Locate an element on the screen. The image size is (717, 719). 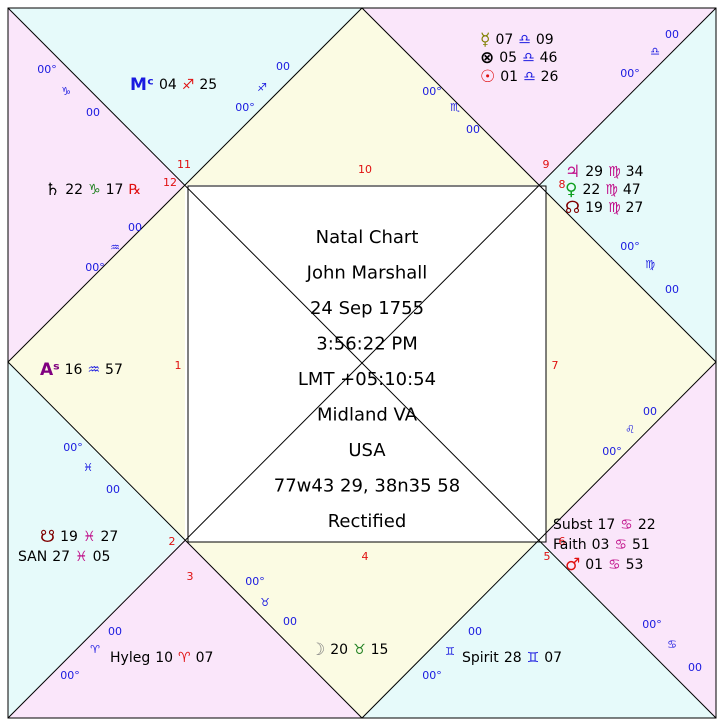
center-line: Midland VA is located at coordinates (367, 415).